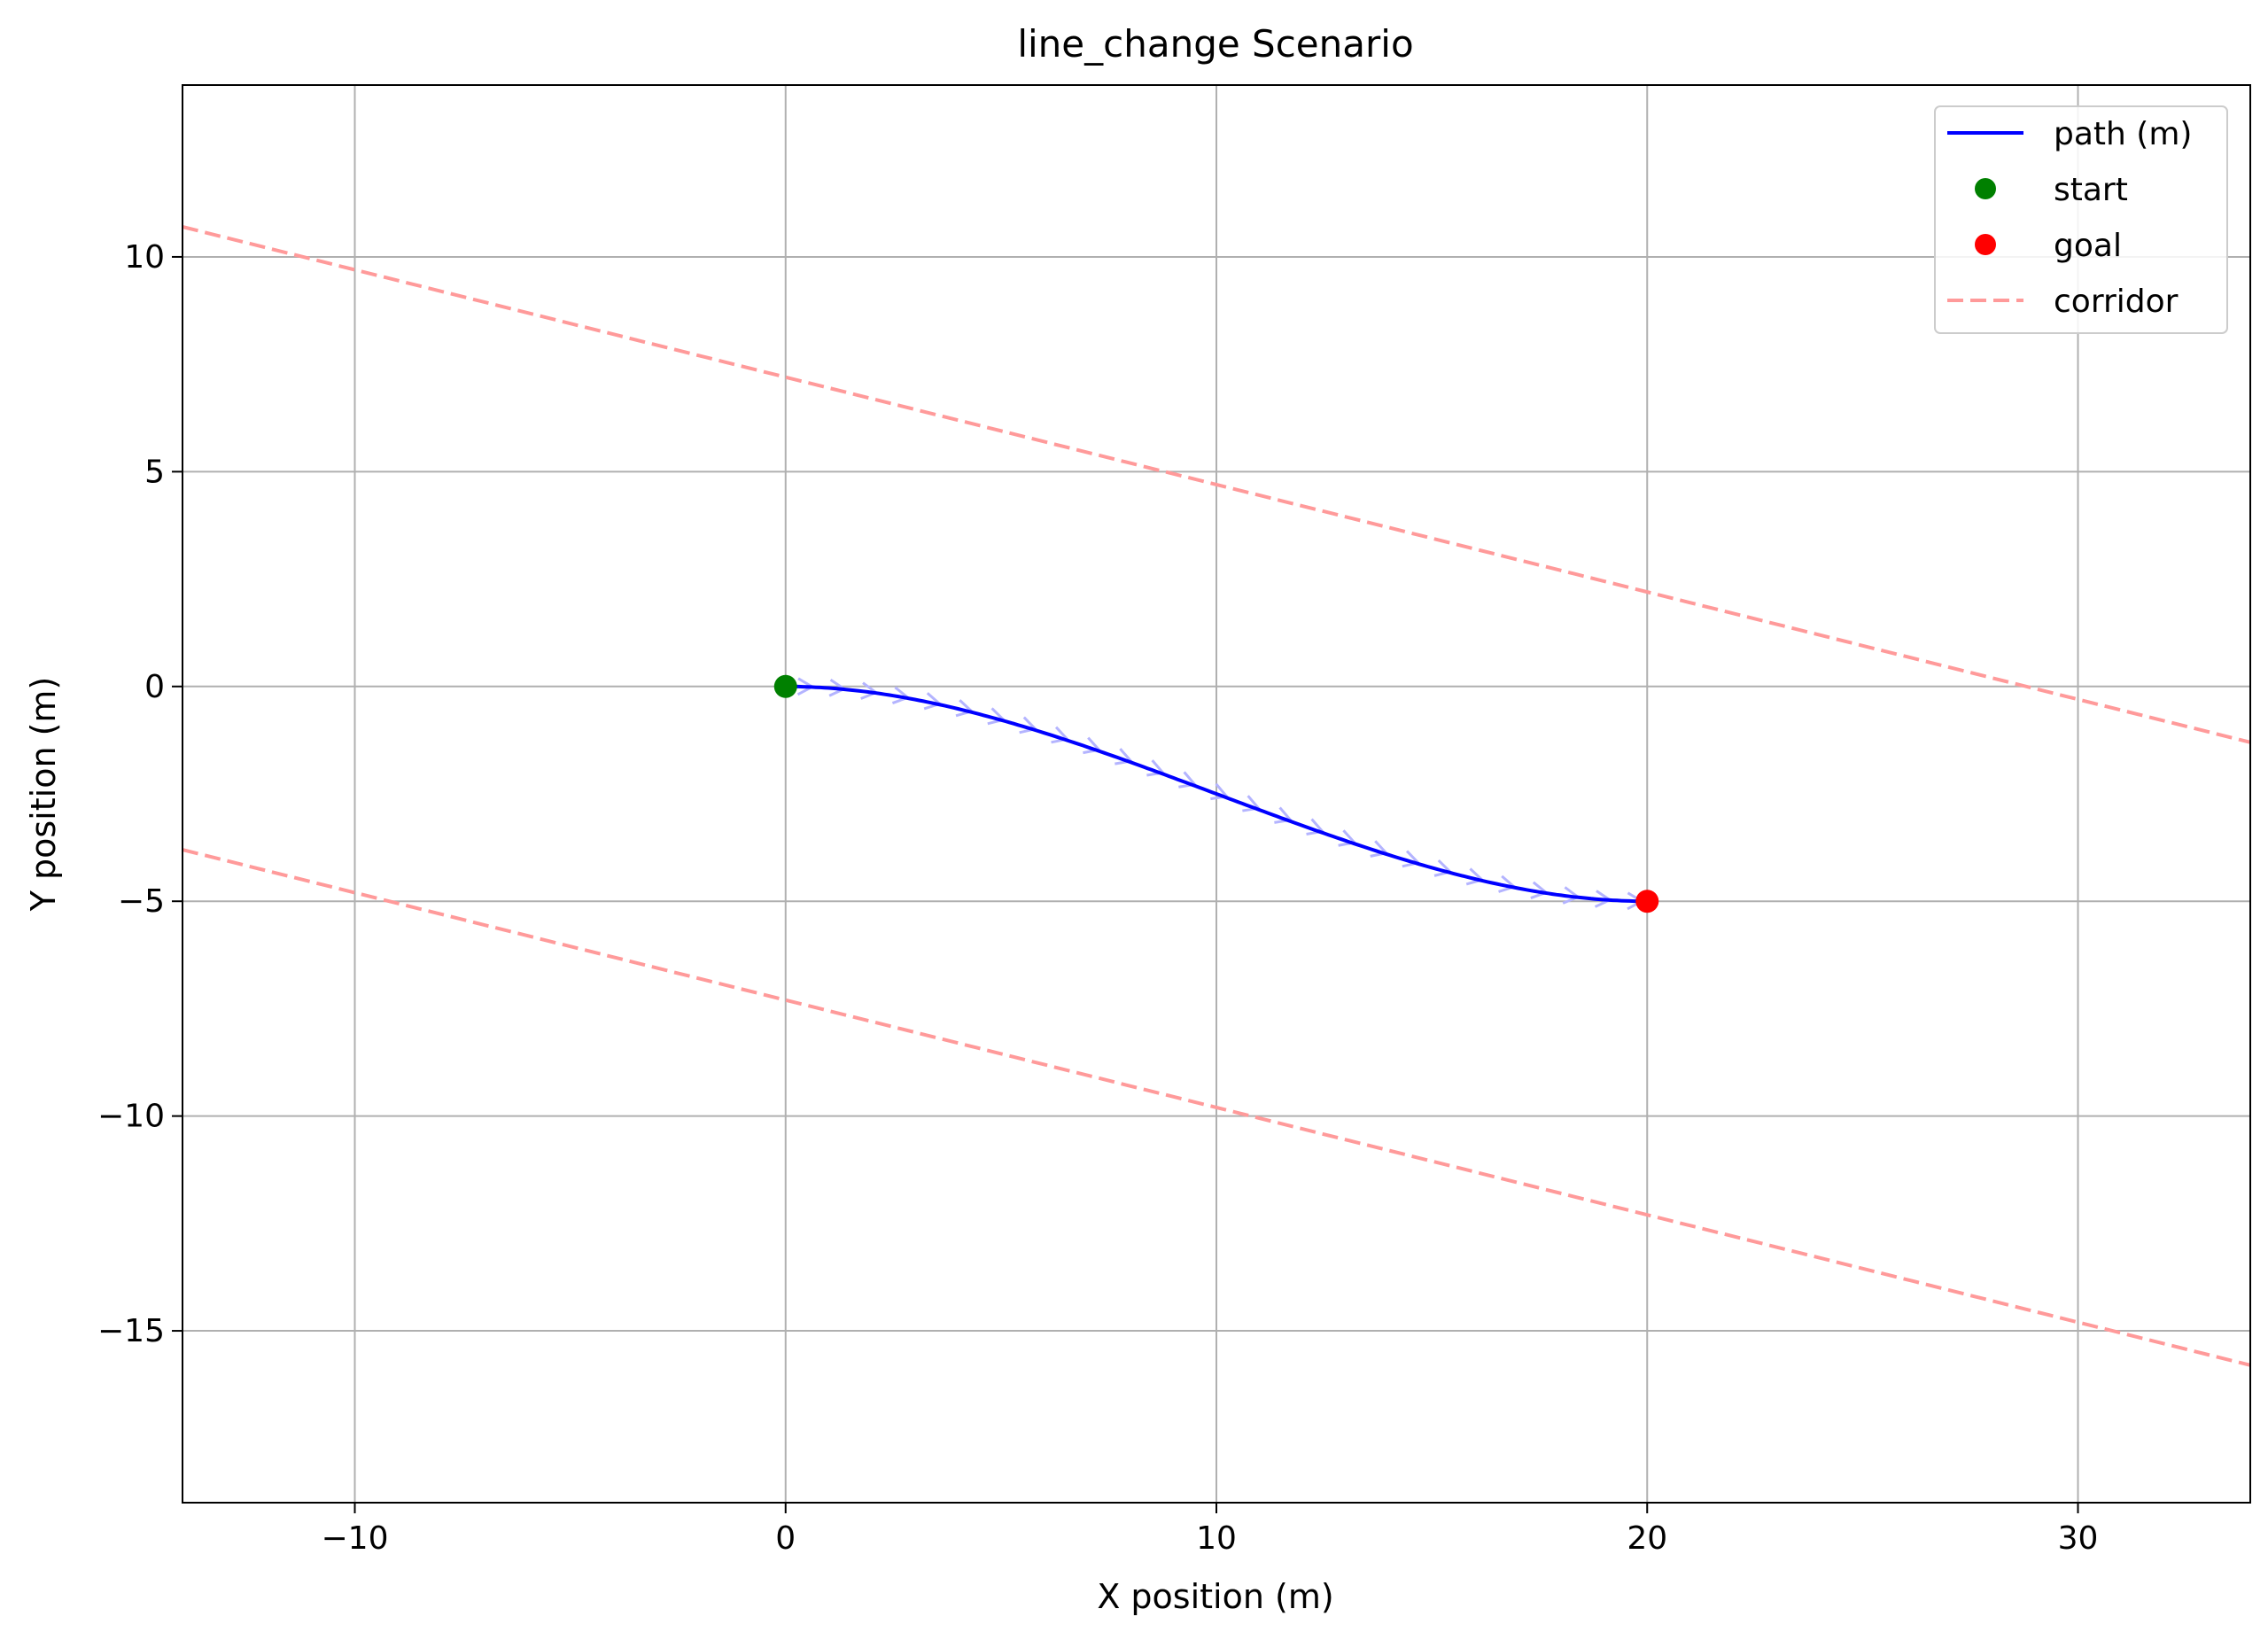 This screenshot has height=1640, width=2268. I want to click on legend-label: corridor, so click(2116, 302).